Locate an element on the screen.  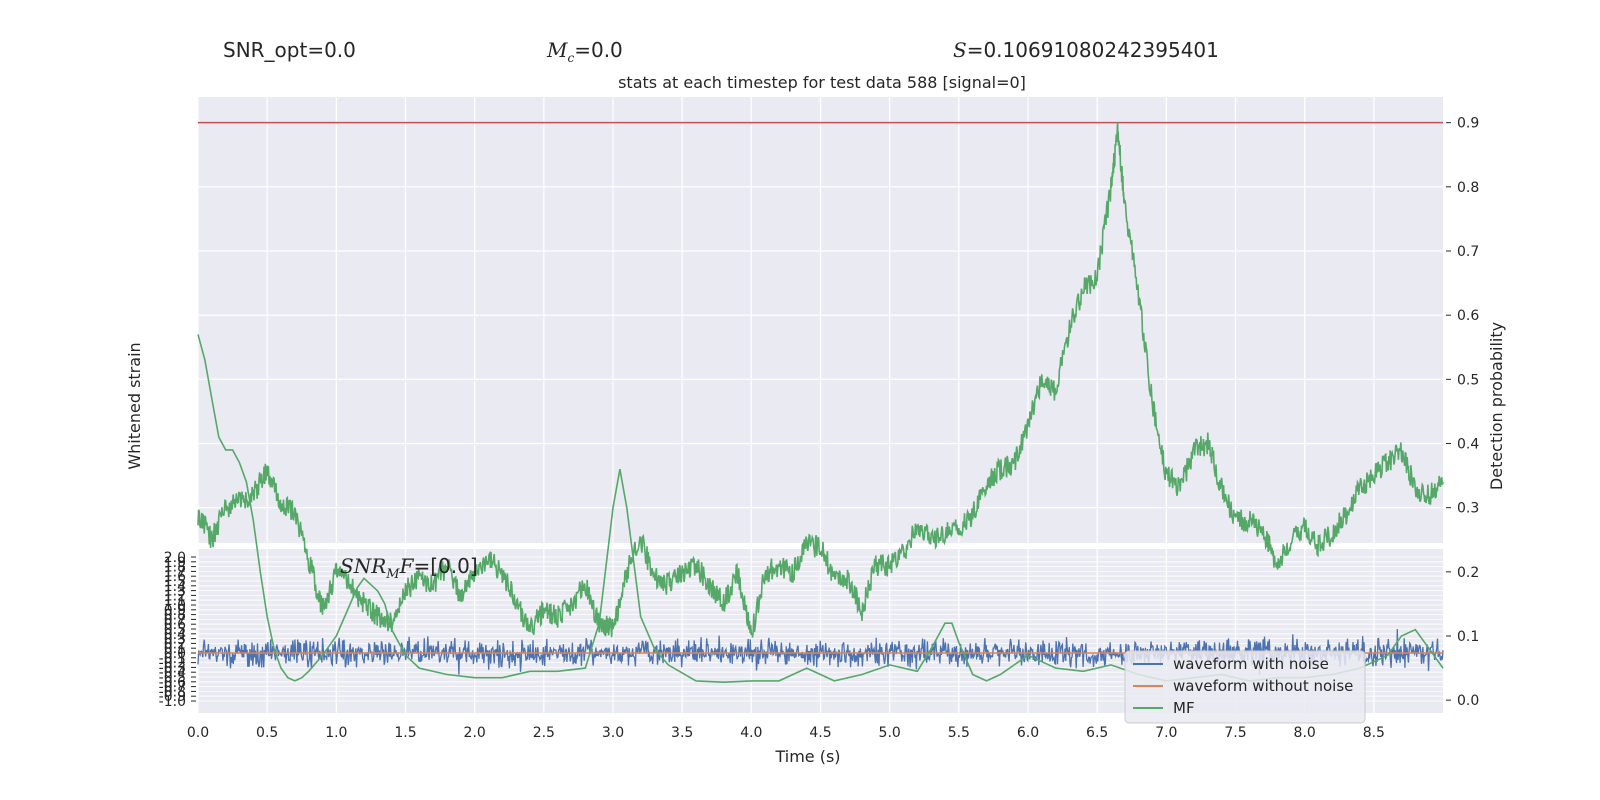
right-tick-label: 0.2 is located at coordinates (1468, 573).